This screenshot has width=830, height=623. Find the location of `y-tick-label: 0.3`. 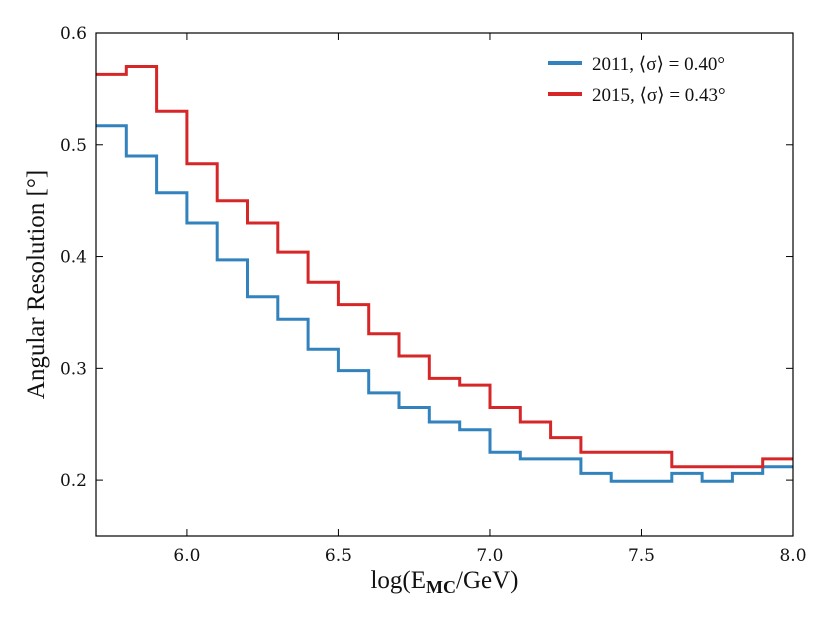

y-tick-label: 0.3 is located at coordinates (73, 369).